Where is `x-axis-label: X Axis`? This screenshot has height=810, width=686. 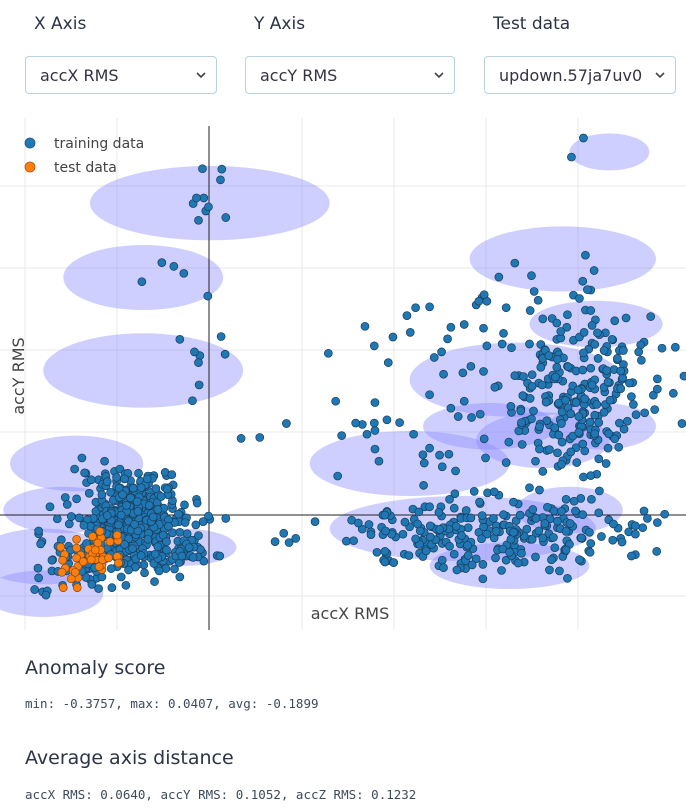
x-axis-label: X Axis is located at coordinates (60, 24).